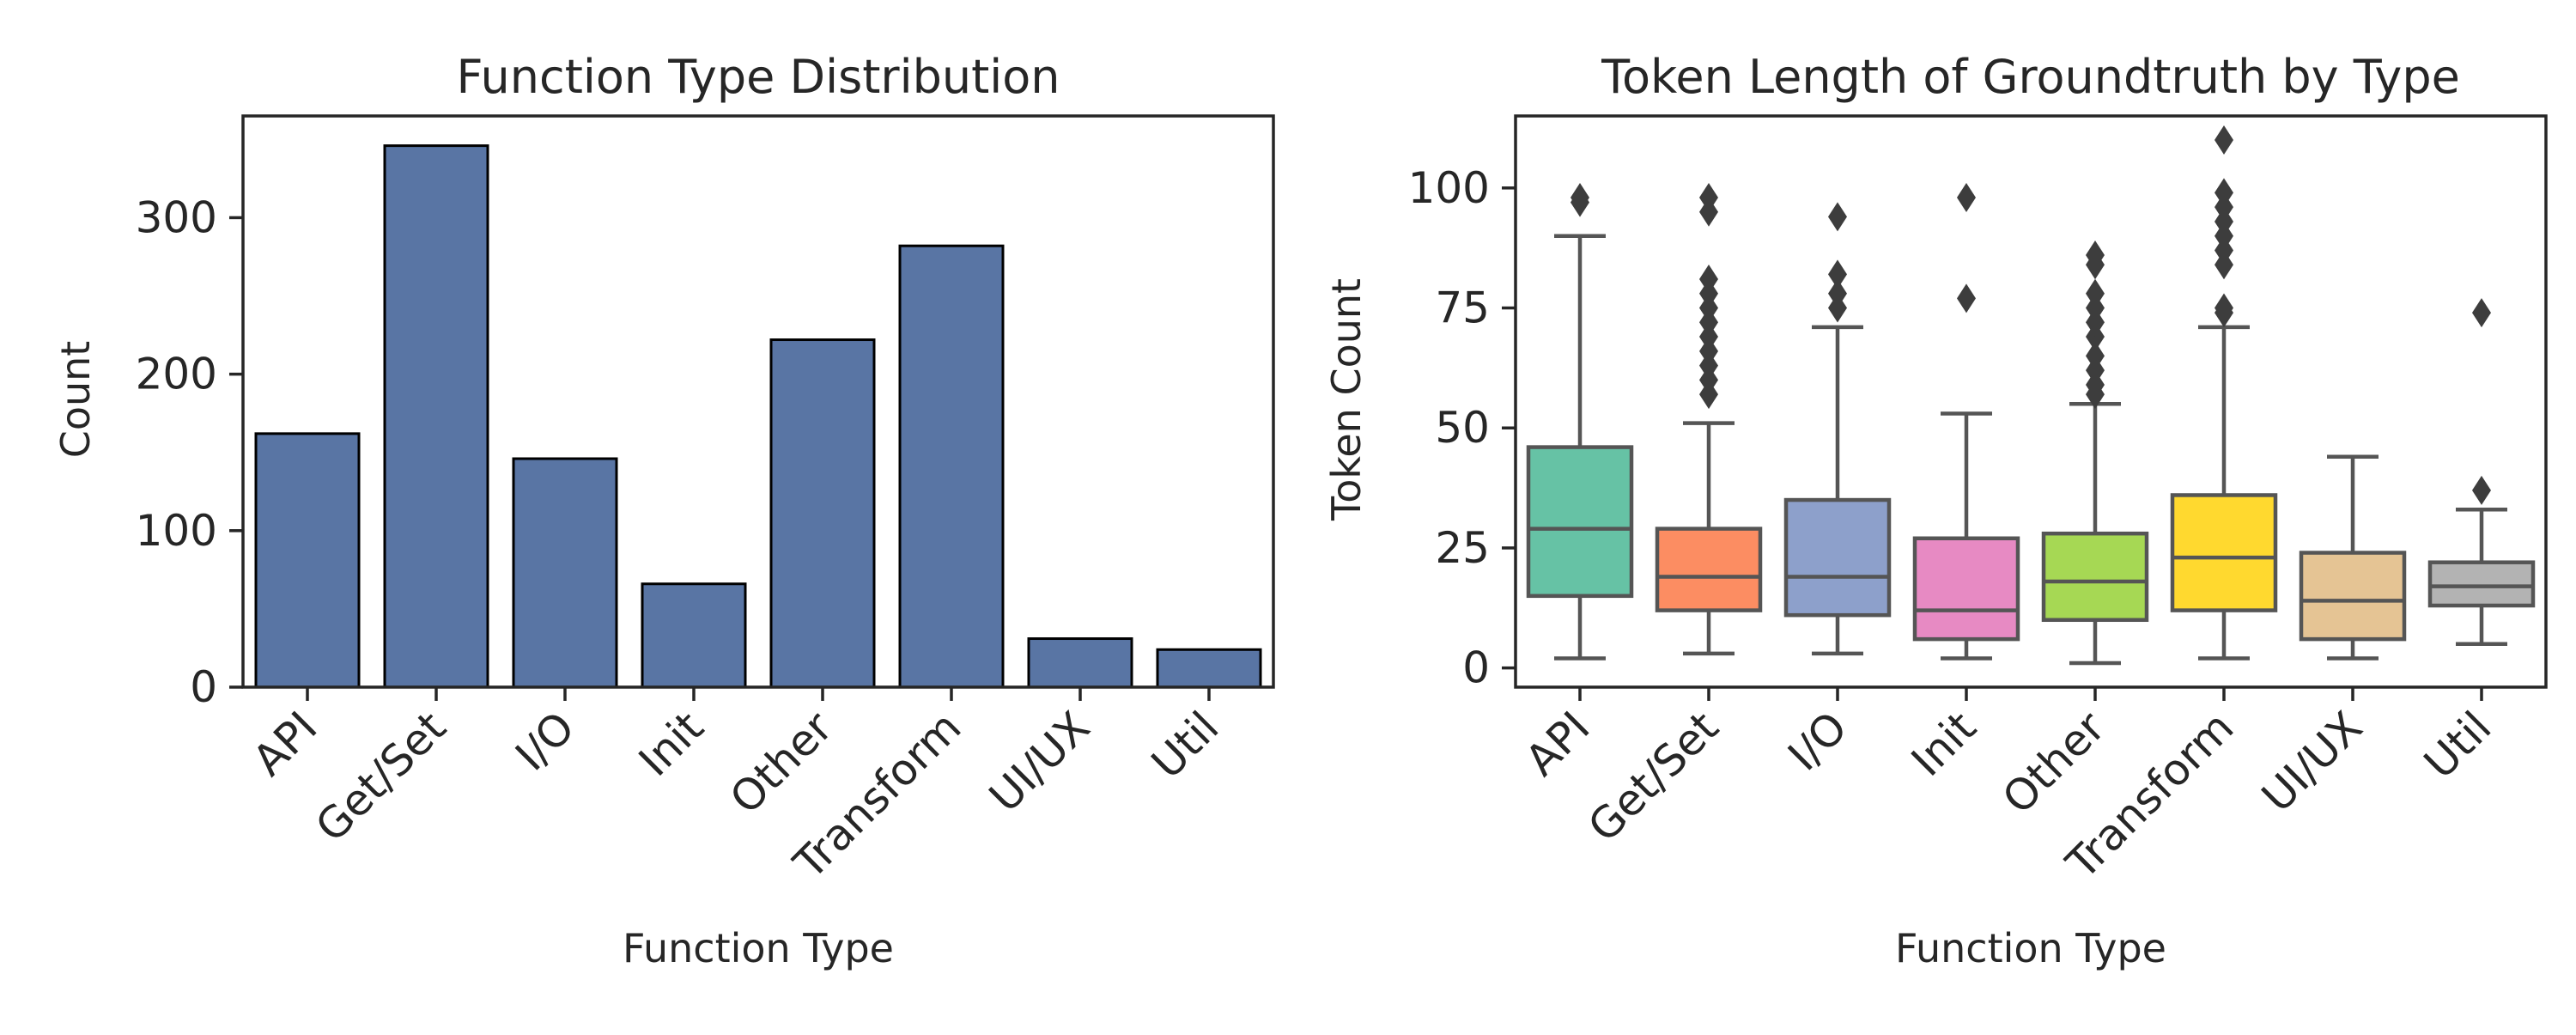  Describe the element at coordinates (285, 743) in the screenshot. I see `bar-chart-x-tick-label: API` at that location.